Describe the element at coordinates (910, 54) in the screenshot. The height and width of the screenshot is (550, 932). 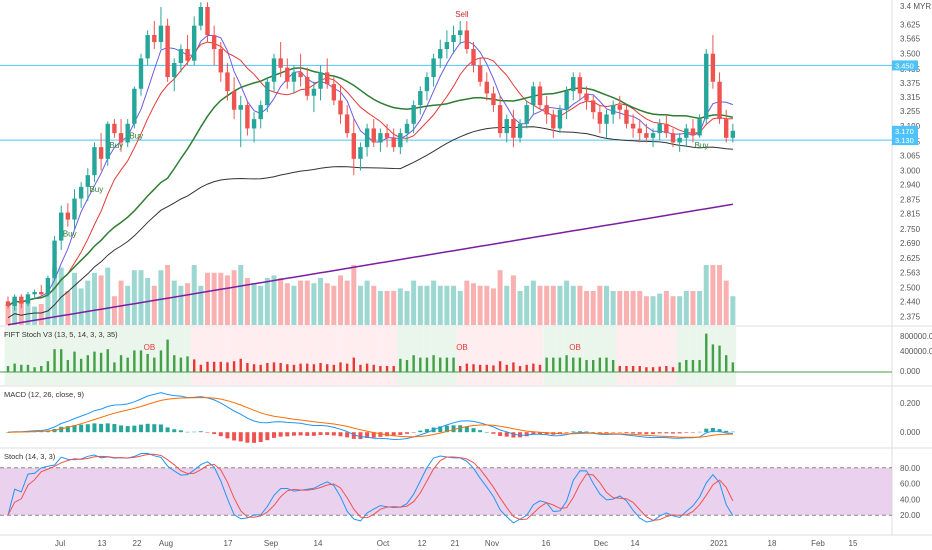
I see `price-tick-label: 3.500` at that location.